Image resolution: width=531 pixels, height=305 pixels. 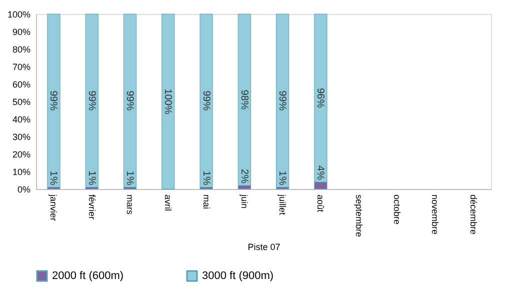 I want to click on legend-label: 3000 ft (900m), so click(x=238, y=276).